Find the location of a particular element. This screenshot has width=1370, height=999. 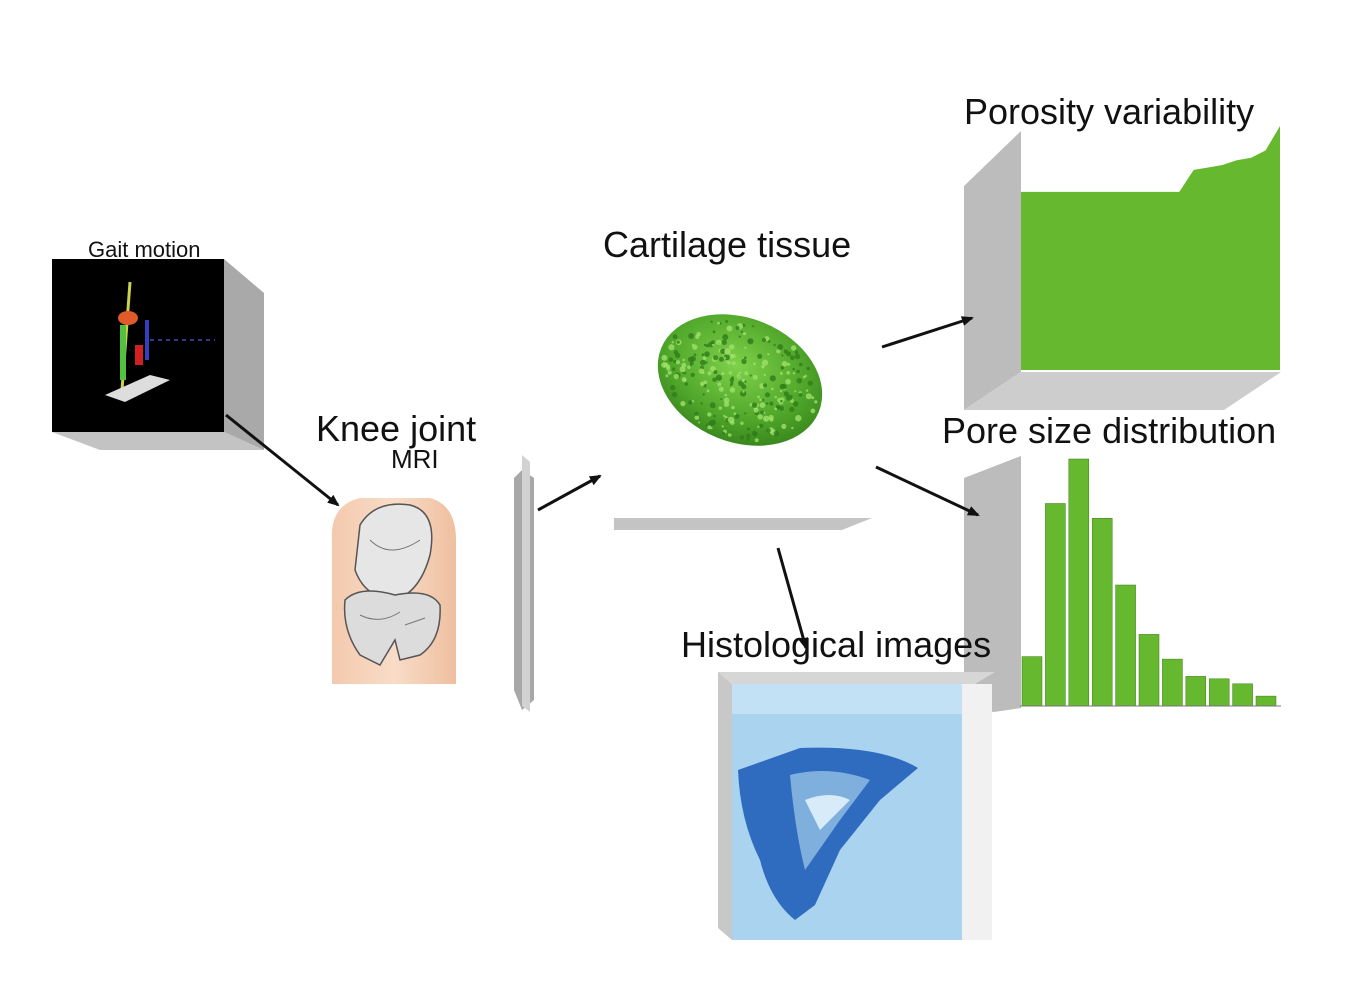

gait-motion-cube is located at coordinates (158, 354).